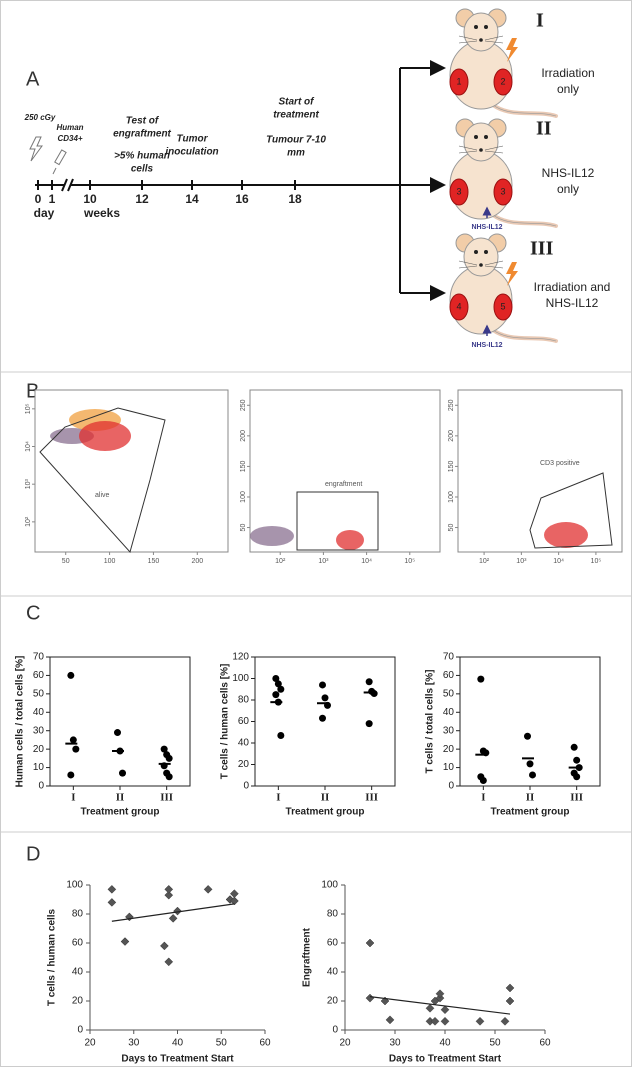 The height and width of the screenshot is (1067, 632). I want to click on irradiation-icon, so click(36, 149).